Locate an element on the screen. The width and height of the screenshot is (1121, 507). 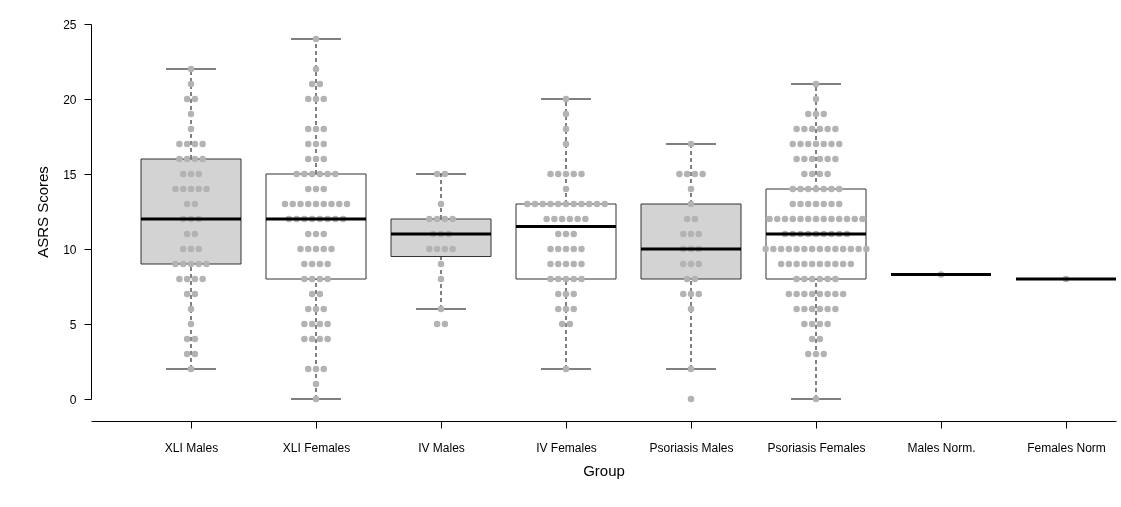
y-tick-label: 5 is located at coordinates (73, 324).